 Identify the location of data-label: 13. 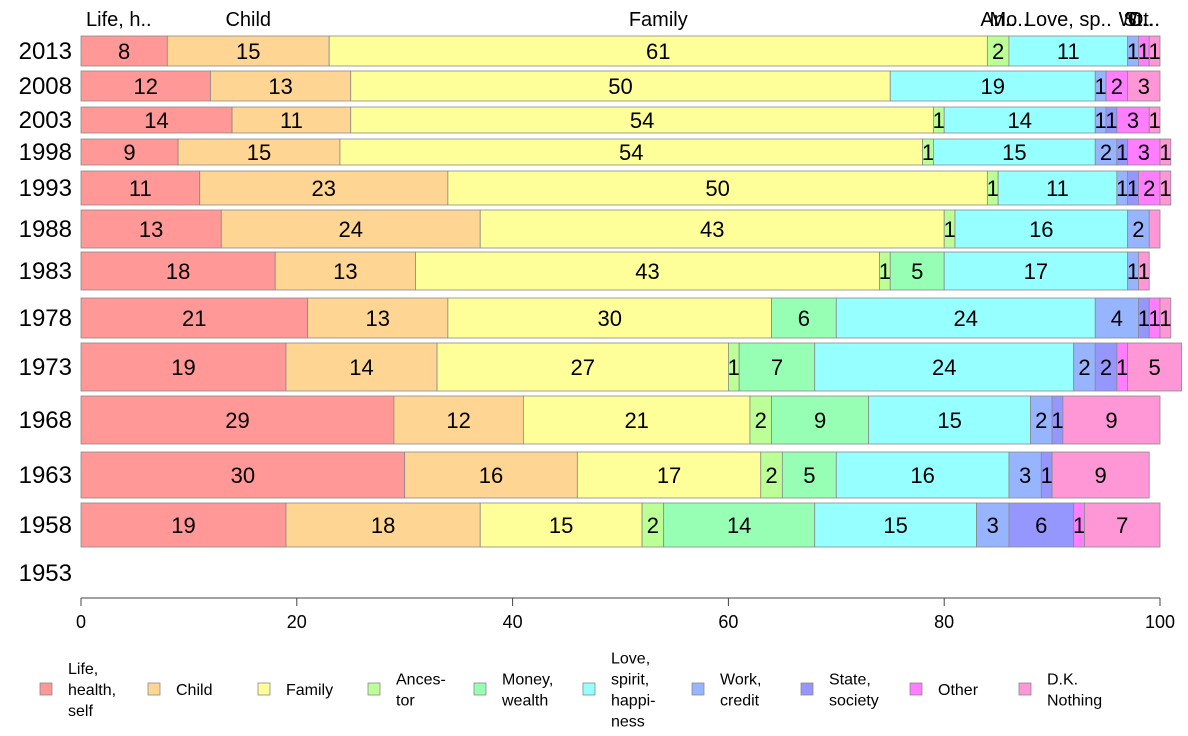
(280, 86).